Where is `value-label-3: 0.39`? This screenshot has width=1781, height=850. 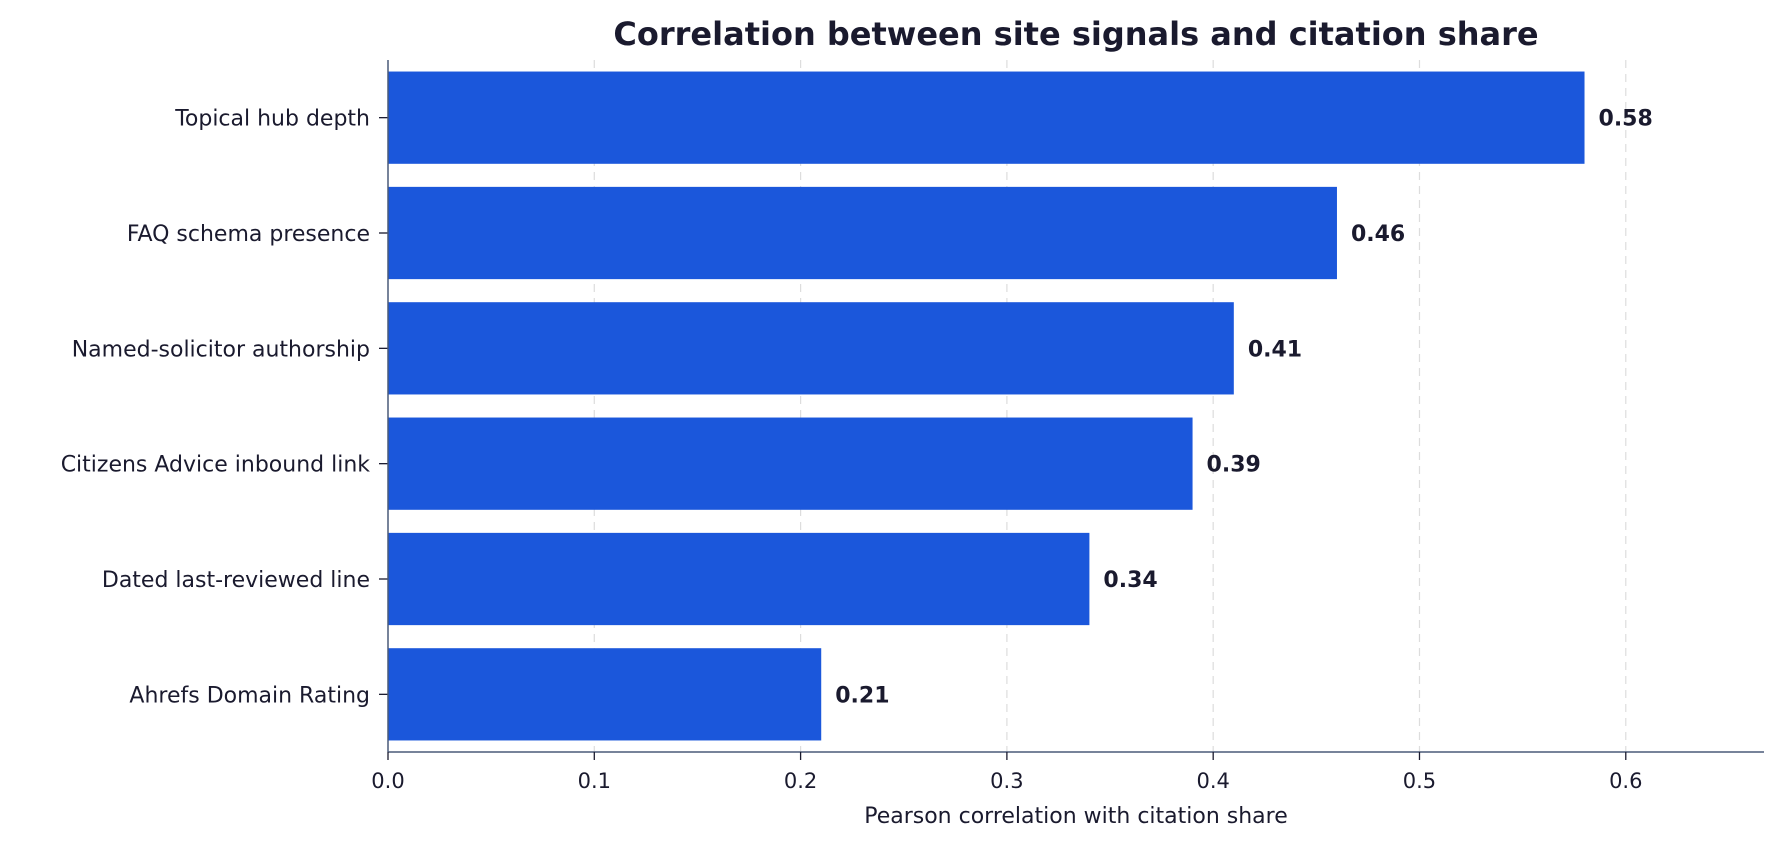 value-label-3: 0.39 is located at coordinates (1234, 465).